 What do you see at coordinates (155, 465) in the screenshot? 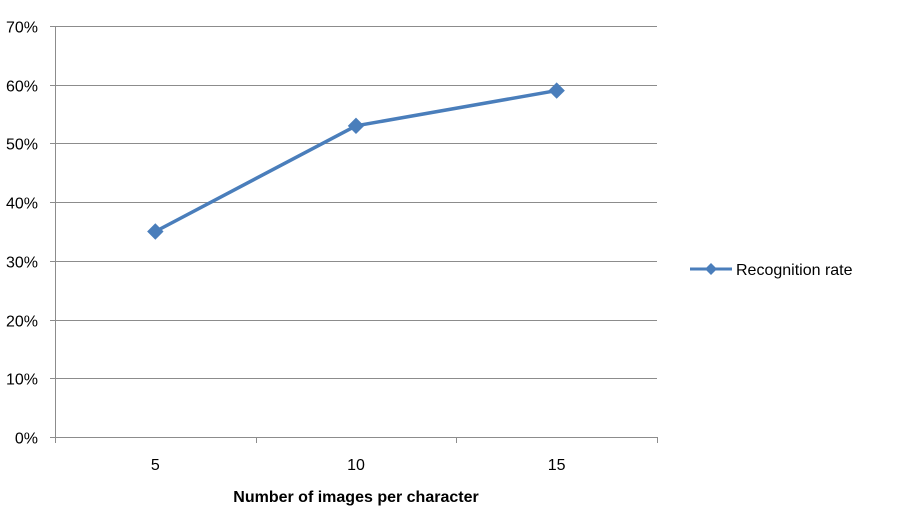
I see `x-tick-label: 5` at bounding box center [155, 465].